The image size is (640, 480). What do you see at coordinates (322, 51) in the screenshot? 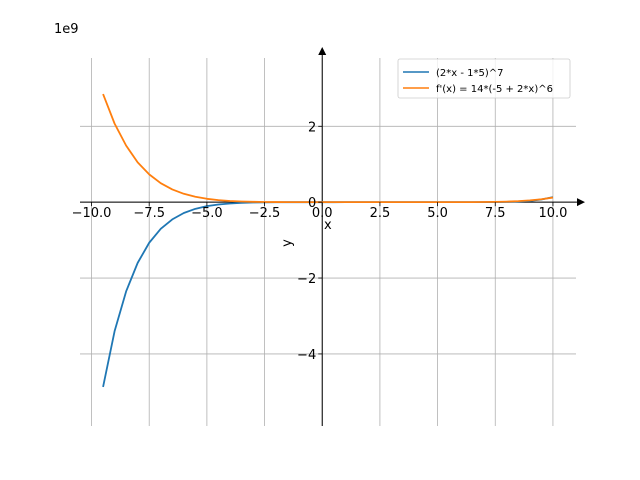
I see `y-axis-arrow` at bounding box center [322, 51].